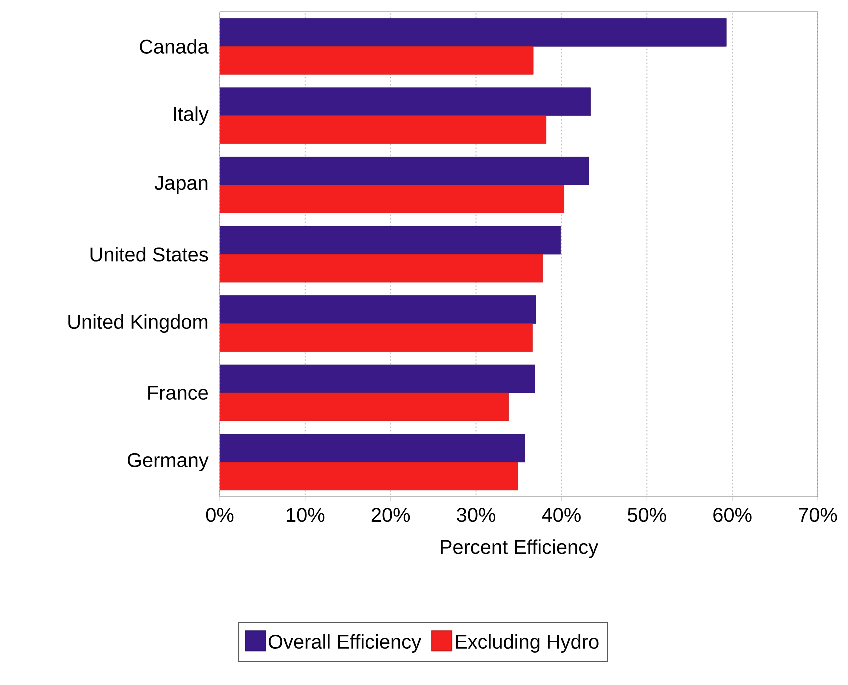 The width and height of the screenshot is (848, 685). Describe the element at coordinates (520, 549) in the screenshot. I see `x-axis-title: Percent Efficiency` at that location.